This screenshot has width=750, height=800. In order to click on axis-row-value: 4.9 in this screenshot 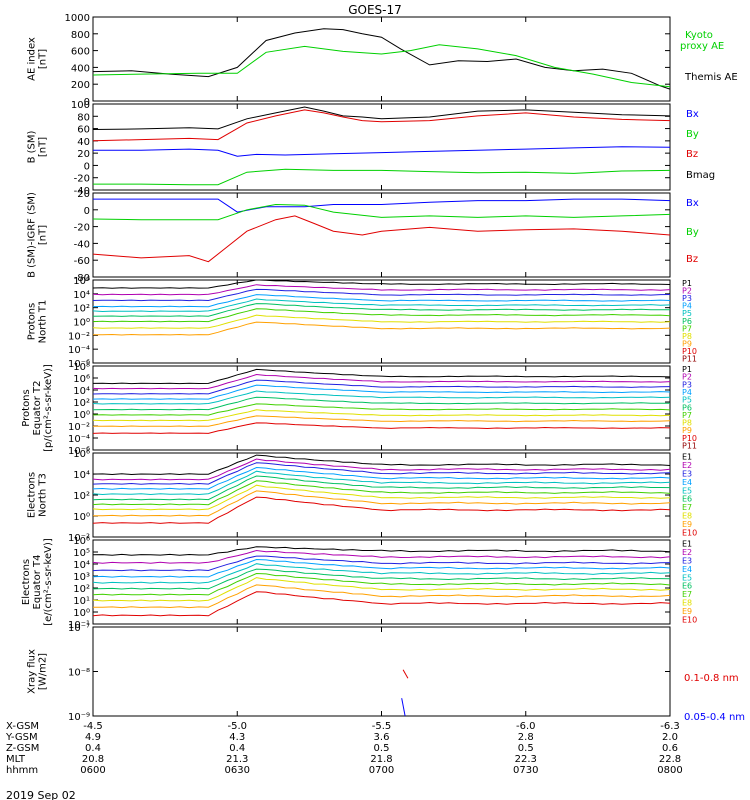, I will do `click(93, 737)`.